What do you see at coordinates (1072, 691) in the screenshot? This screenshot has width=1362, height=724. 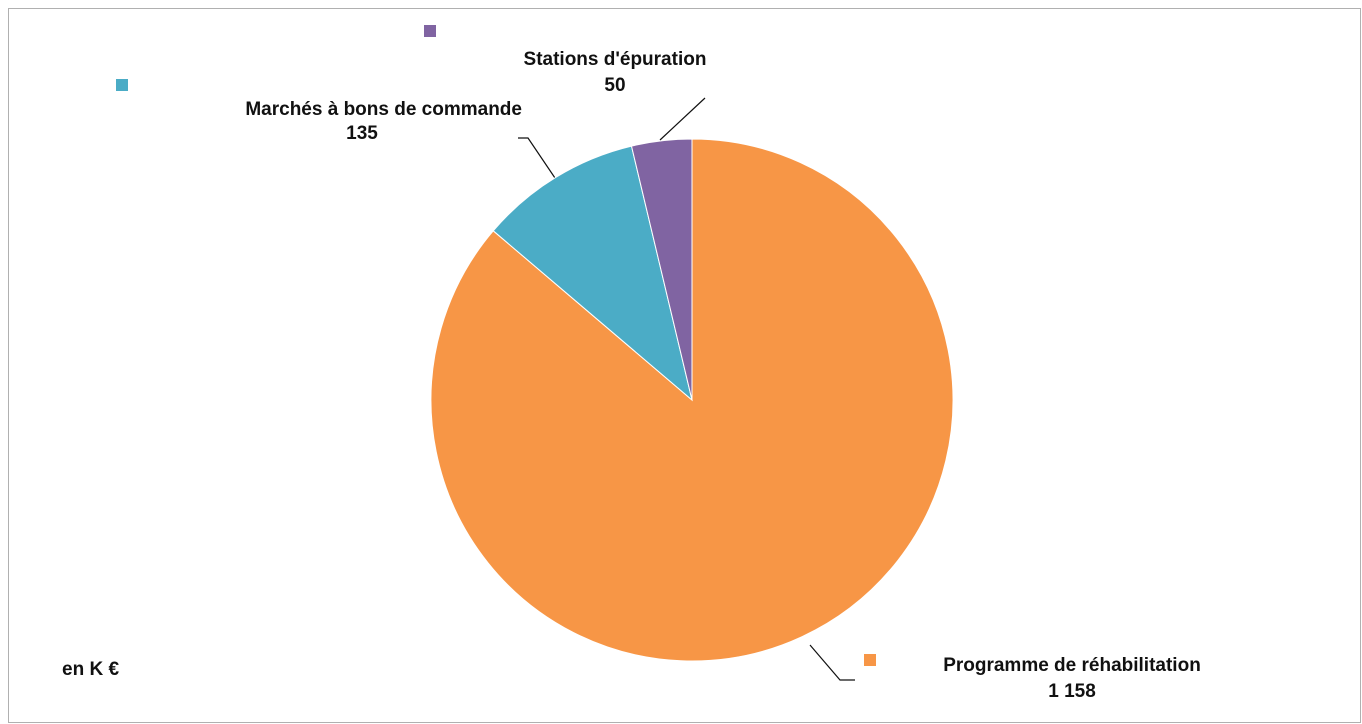 I see `value-label: 1 158` at bounding box center [1072, 691].